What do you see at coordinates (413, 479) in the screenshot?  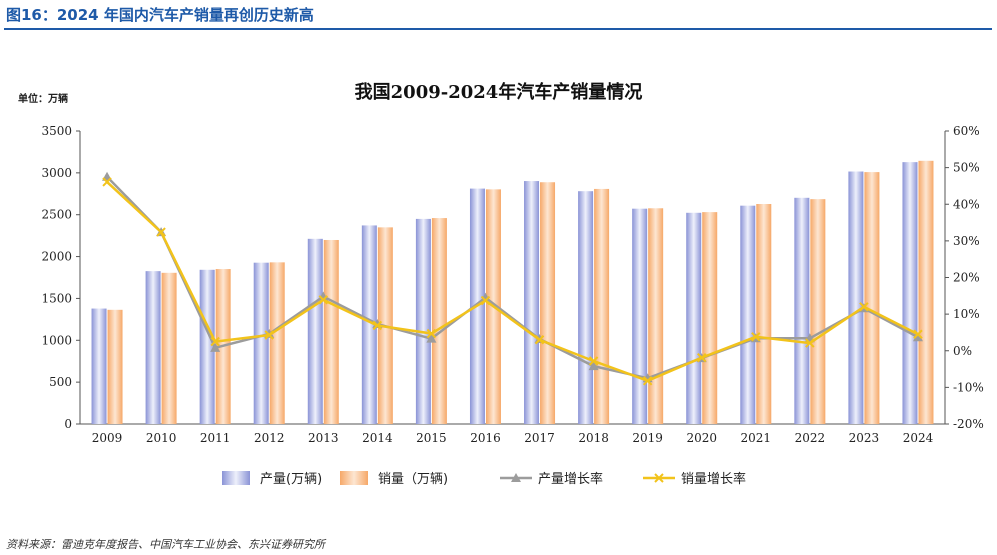 I see `legend-sales-label: 销量（万辆)` at bounding box center [413, 479].